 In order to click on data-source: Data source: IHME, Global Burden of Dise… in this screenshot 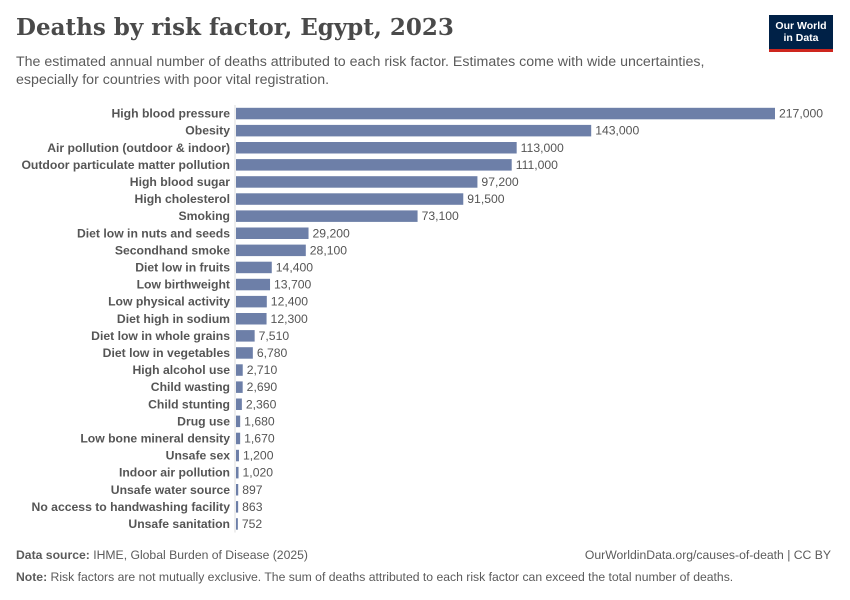, I will do `click(162, 555)`.